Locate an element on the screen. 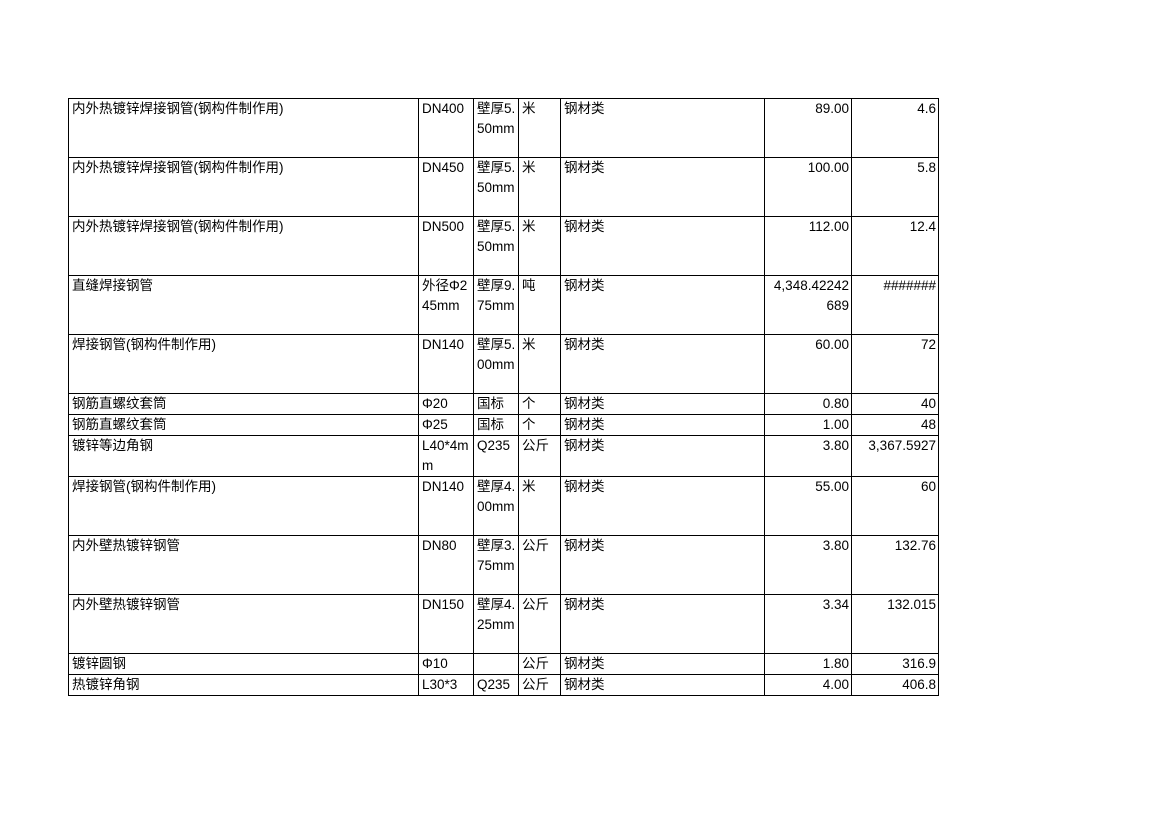 Image resolution: width=1169 pixels, height=827 pixels. table-row: 热镀锌角钢 L30*3 Q235 公斤 钢材类 4.00 406.8 is located at coordinates (503, 685).